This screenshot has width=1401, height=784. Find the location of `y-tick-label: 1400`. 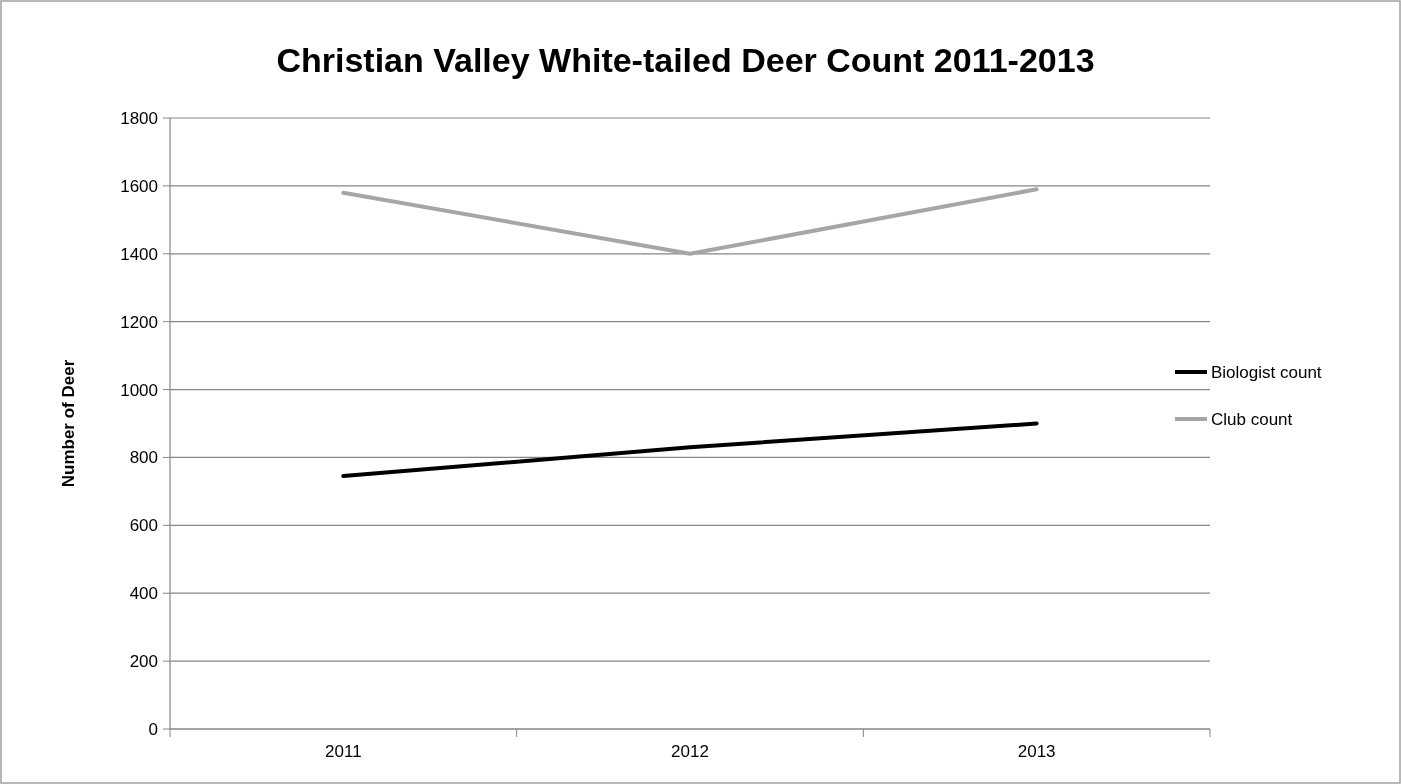

y-tick-label: 1400 is located at coordinates (139, 254).